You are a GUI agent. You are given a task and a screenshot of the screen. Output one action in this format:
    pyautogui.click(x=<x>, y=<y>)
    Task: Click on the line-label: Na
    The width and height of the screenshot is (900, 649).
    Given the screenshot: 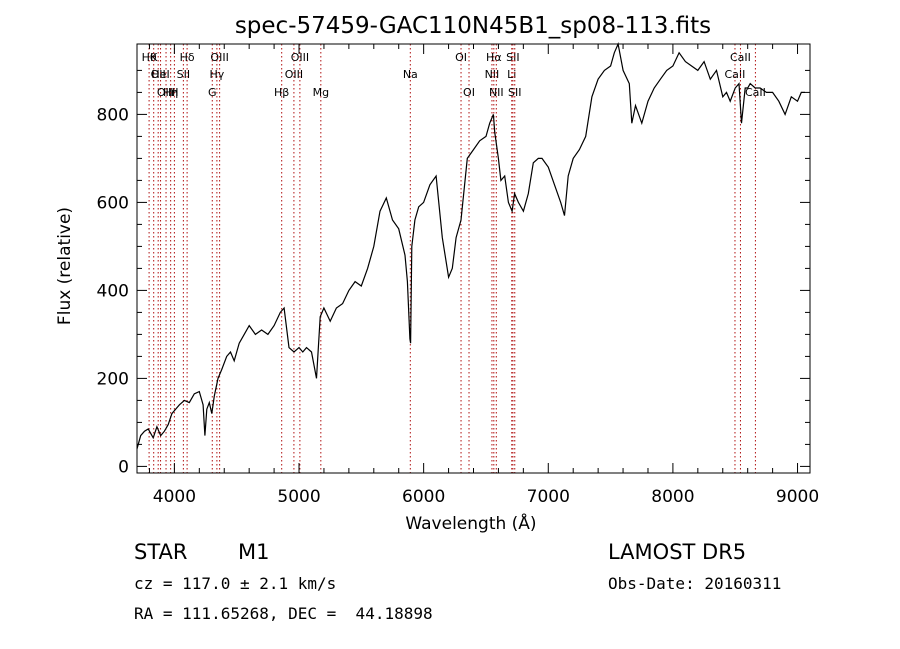 What is the action you would take?
    pyautogui.click(x=410, y=74)
    